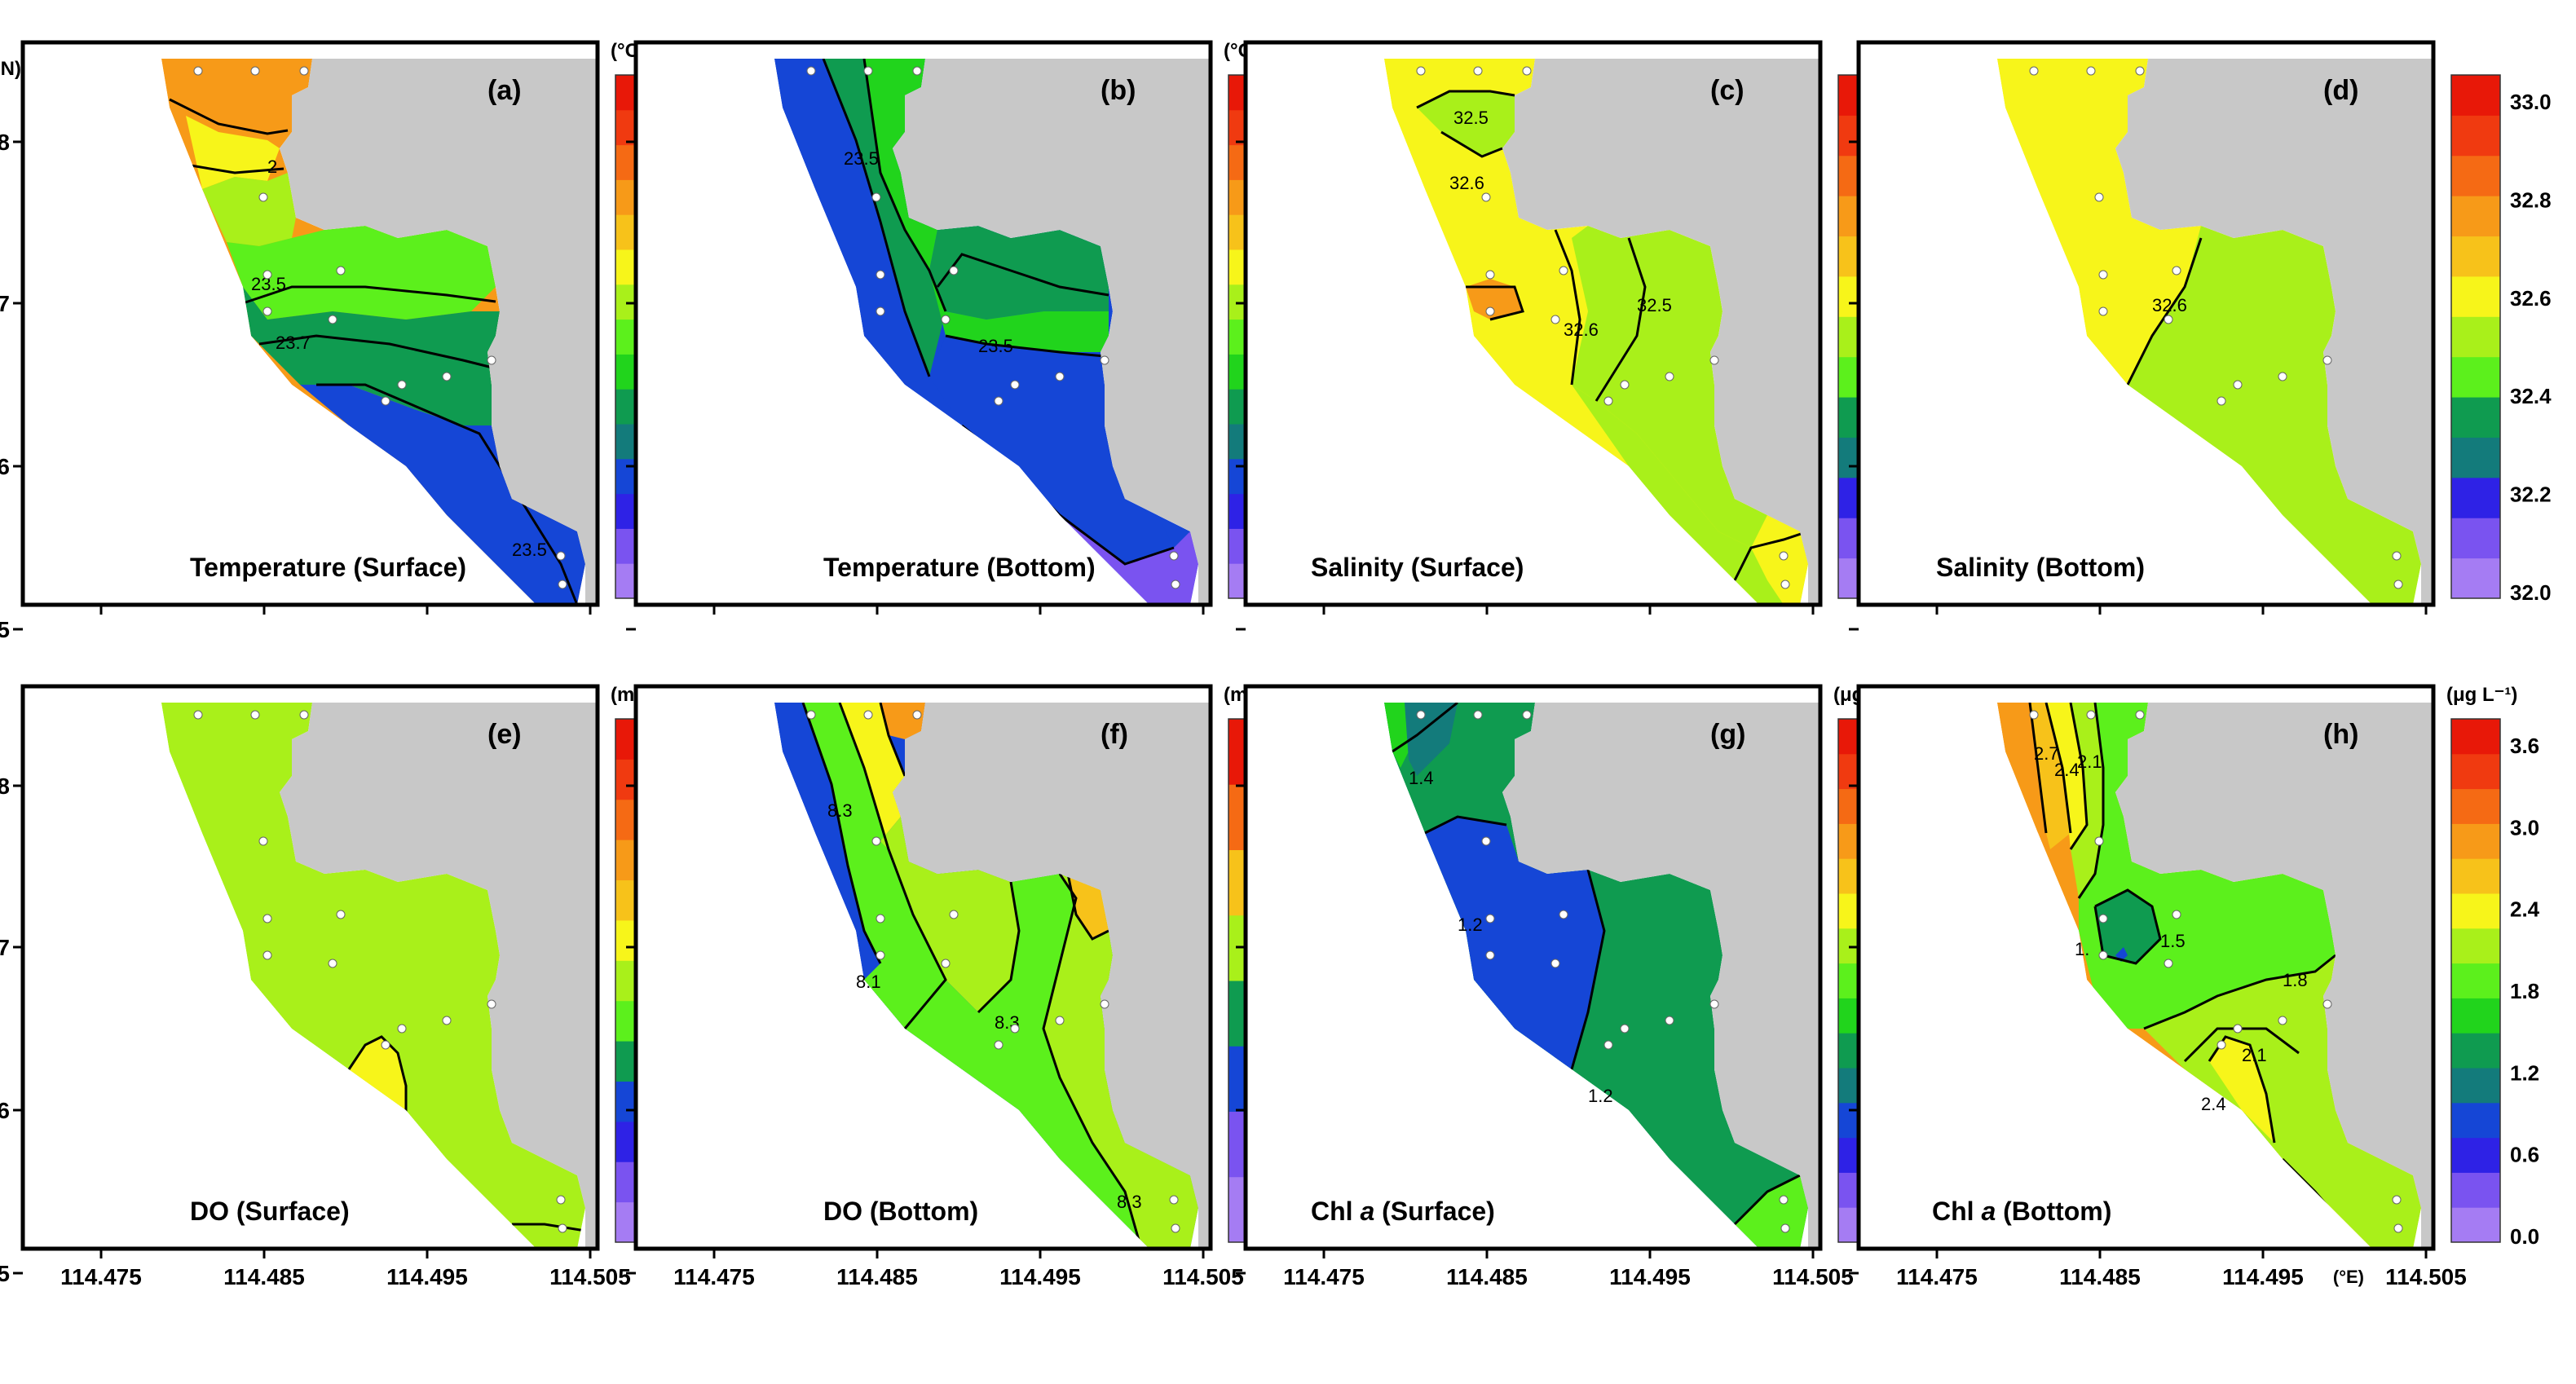  What do you see at coordinates (2426, 1276) in the screenshot?
I see `lon-tick-label: 114.505` at bounding box center [2426, 1276].